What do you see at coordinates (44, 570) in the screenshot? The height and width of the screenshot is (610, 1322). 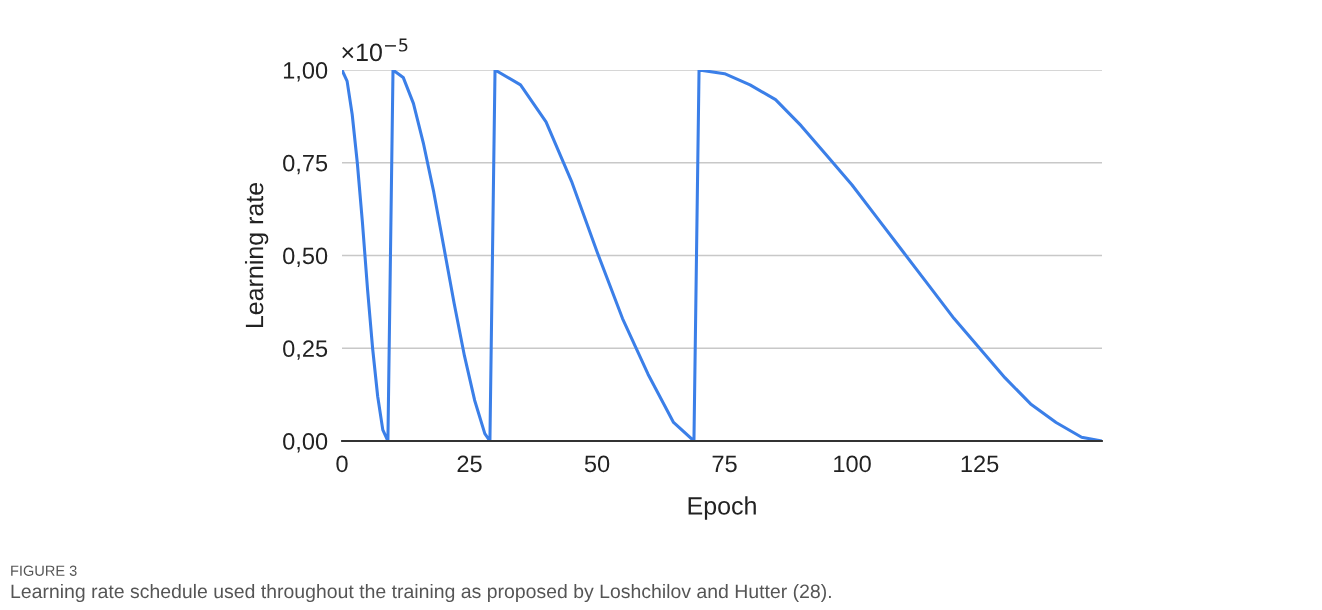 I see `caption: FIGURE 3` at bounding box center [44, 570].